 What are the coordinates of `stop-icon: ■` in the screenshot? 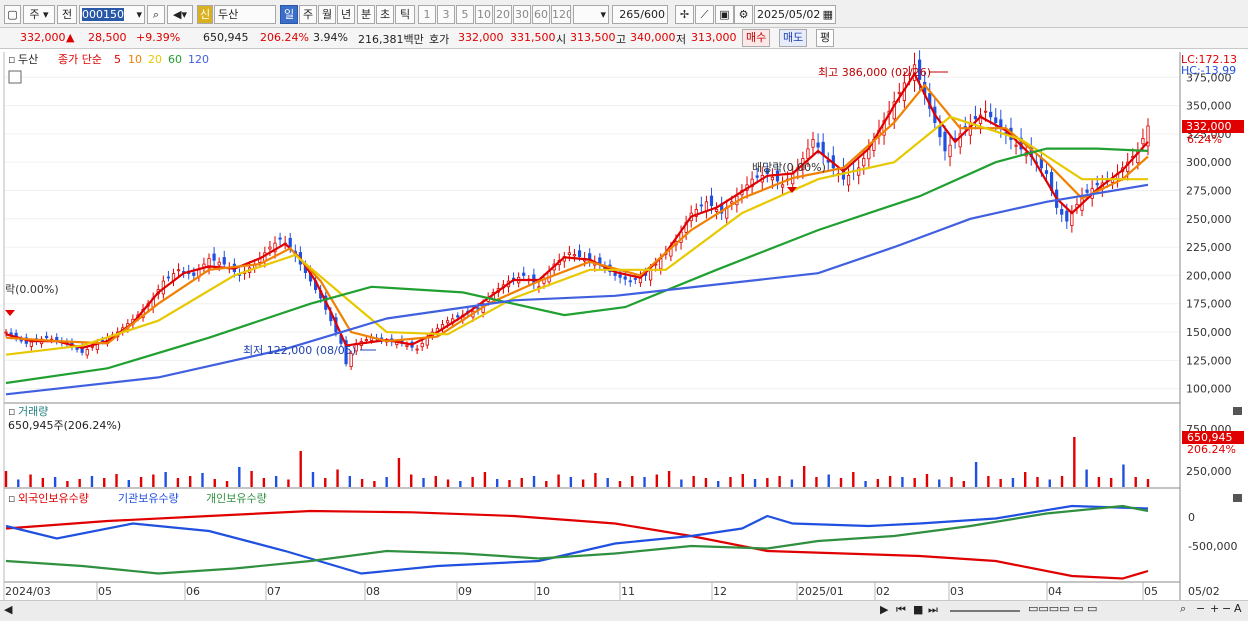 It's located at (918, 609).